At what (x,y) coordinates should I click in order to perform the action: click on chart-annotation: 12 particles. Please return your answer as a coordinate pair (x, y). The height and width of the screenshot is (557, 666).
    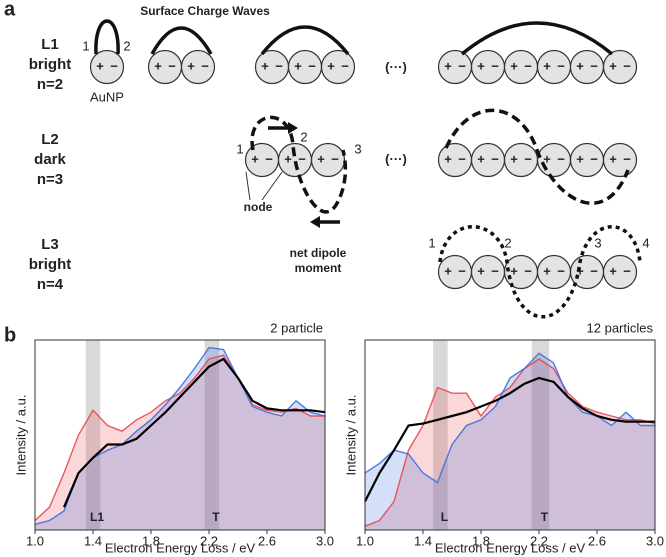
    Looking at the image, I should click on (620, 327).